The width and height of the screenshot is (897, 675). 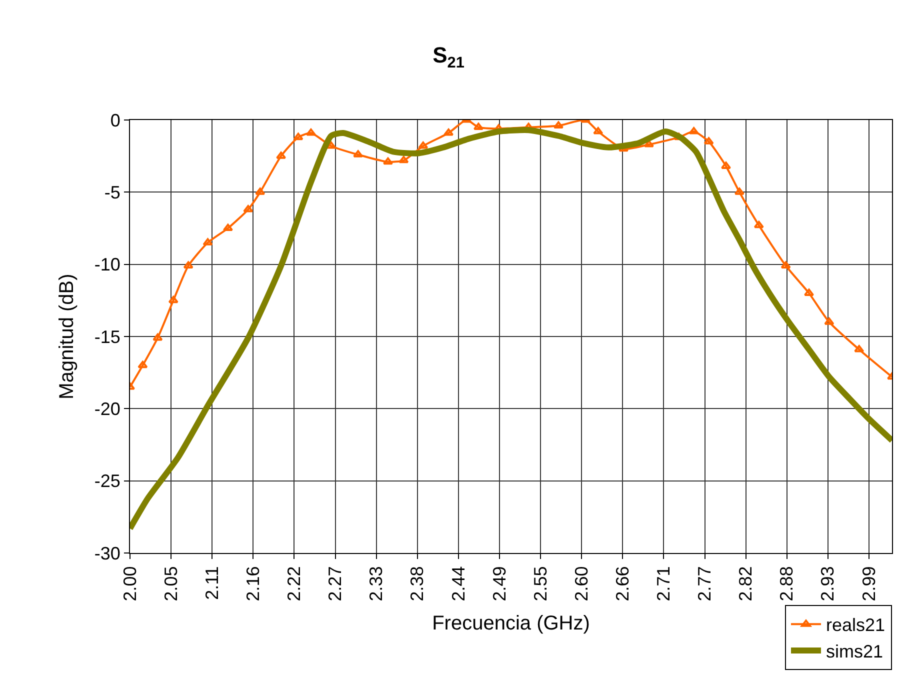 What do you see at coordinates (458, 584) in the screenshot?
I see `x-tick-label: 2.44` at bounding box center [458, 584].